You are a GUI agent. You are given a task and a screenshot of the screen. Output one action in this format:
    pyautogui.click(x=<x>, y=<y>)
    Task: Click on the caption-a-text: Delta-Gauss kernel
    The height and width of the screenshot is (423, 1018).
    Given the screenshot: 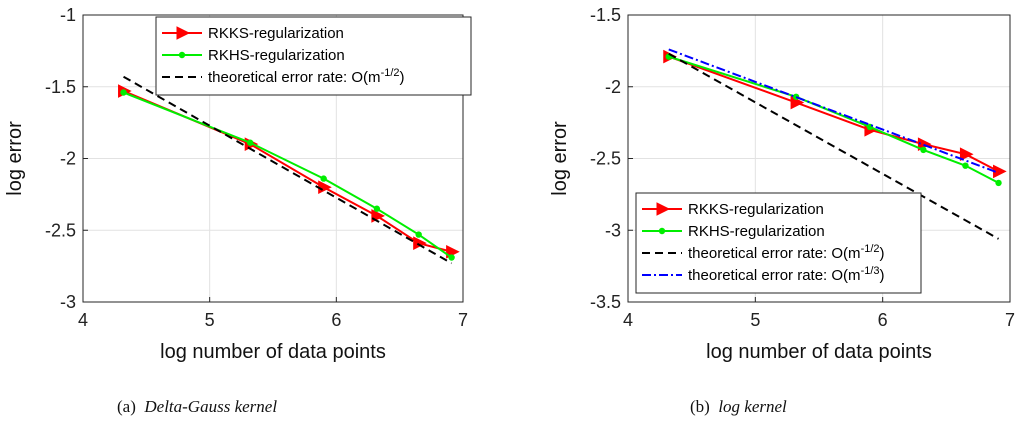 What is the action you would take?
    pyautogui.click(x=211, y=406)
    